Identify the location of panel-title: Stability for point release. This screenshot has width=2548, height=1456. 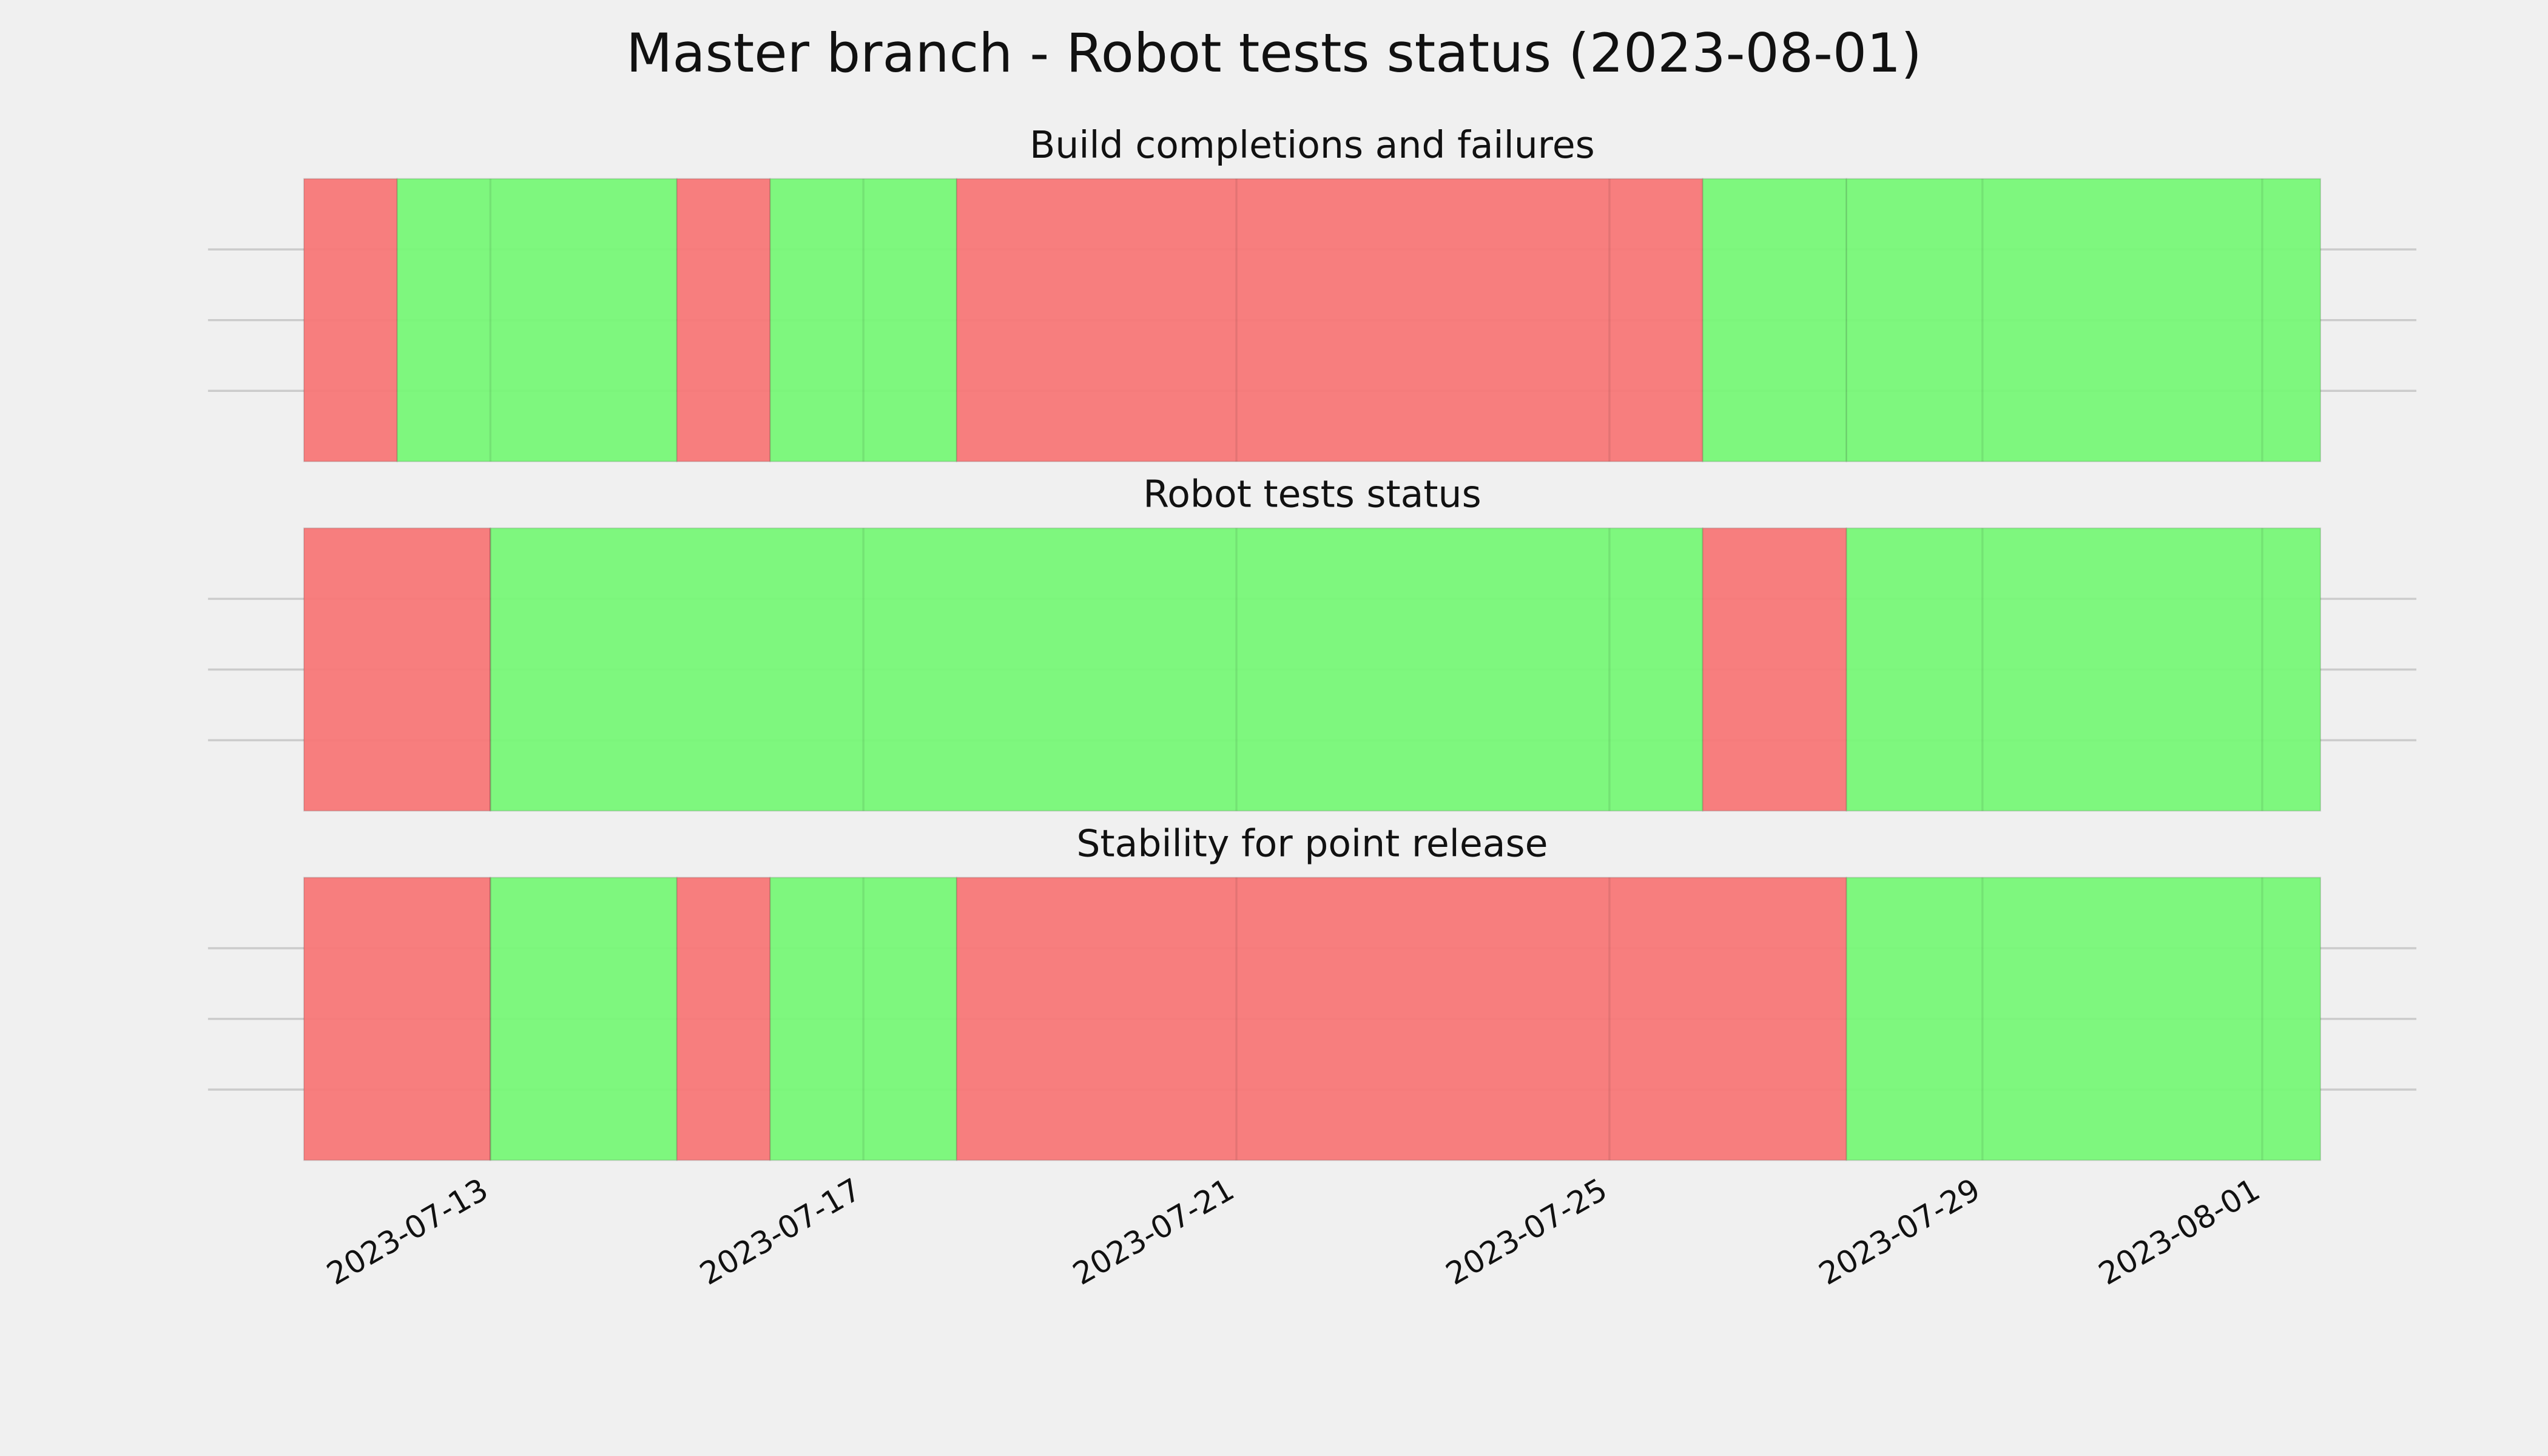
(1312, 844).